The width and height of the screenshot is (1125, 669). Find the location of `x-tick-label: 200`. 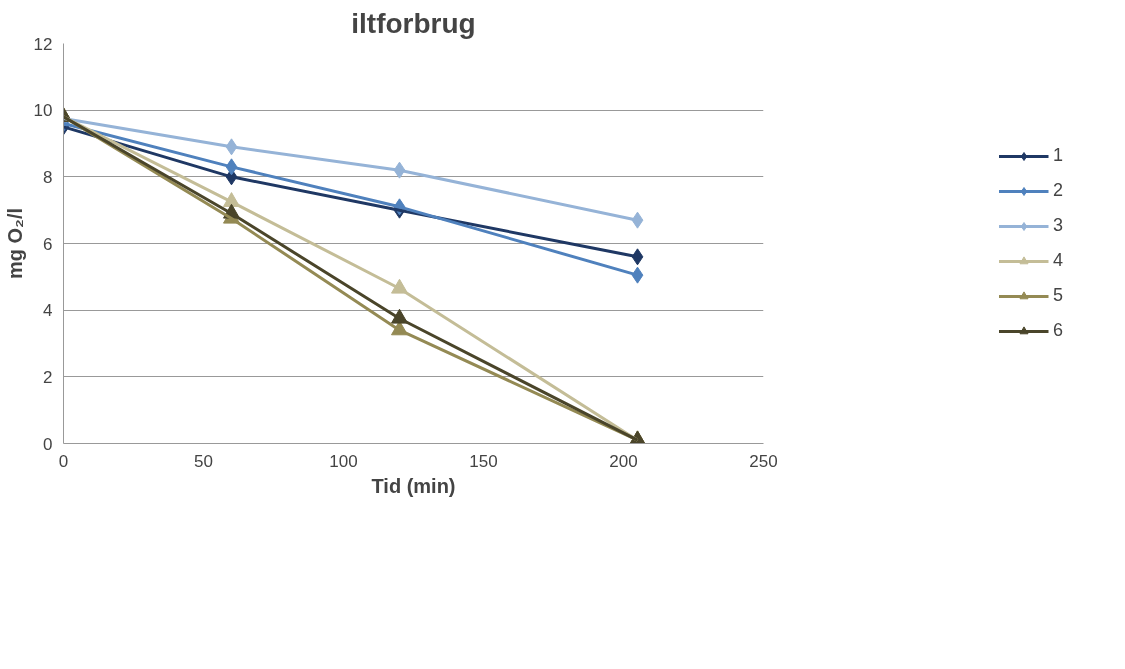

x-tick-label: 200 is located at coordinates (623, 461).